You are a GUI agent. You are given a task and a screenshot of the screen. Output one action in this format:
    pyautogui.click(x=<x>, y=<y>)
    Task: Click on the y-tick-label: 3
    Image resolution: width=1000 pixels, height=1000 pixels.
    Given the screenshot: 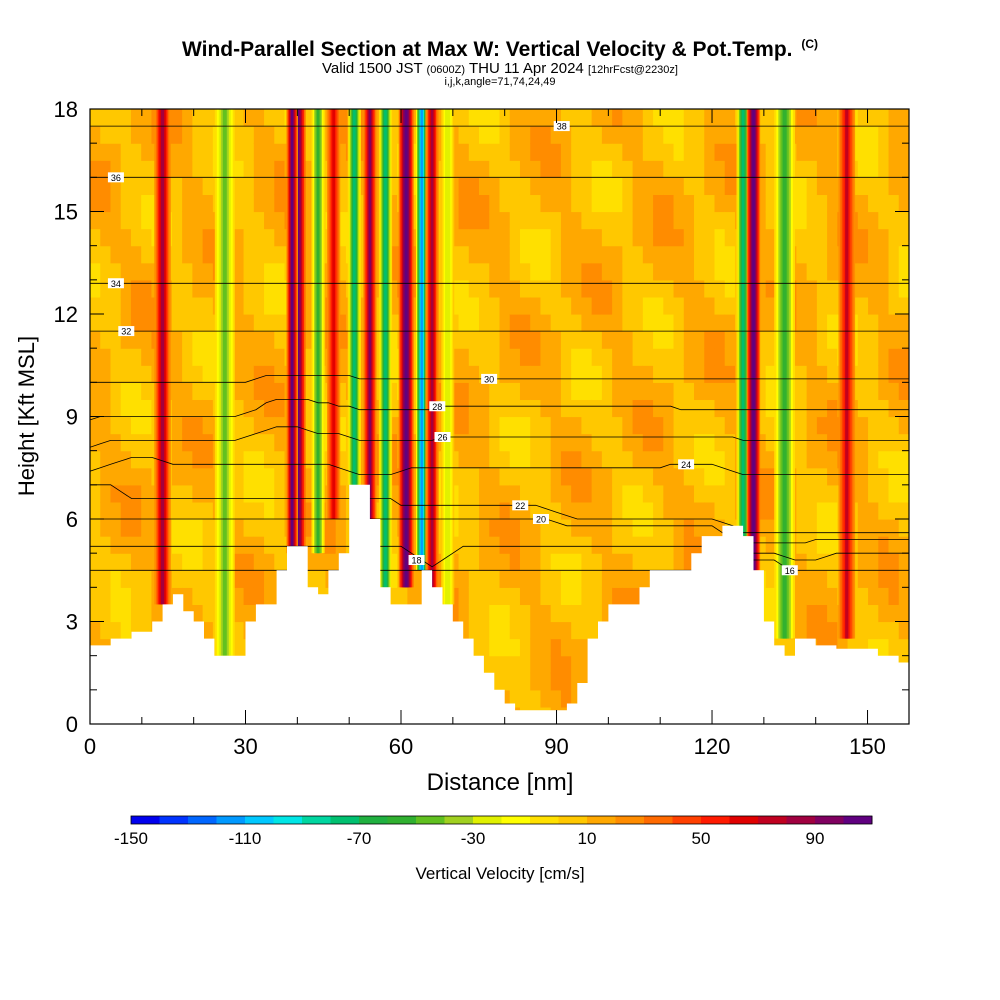 What is the action you would take?
    pyautogui.click(x=72, y=622)
    